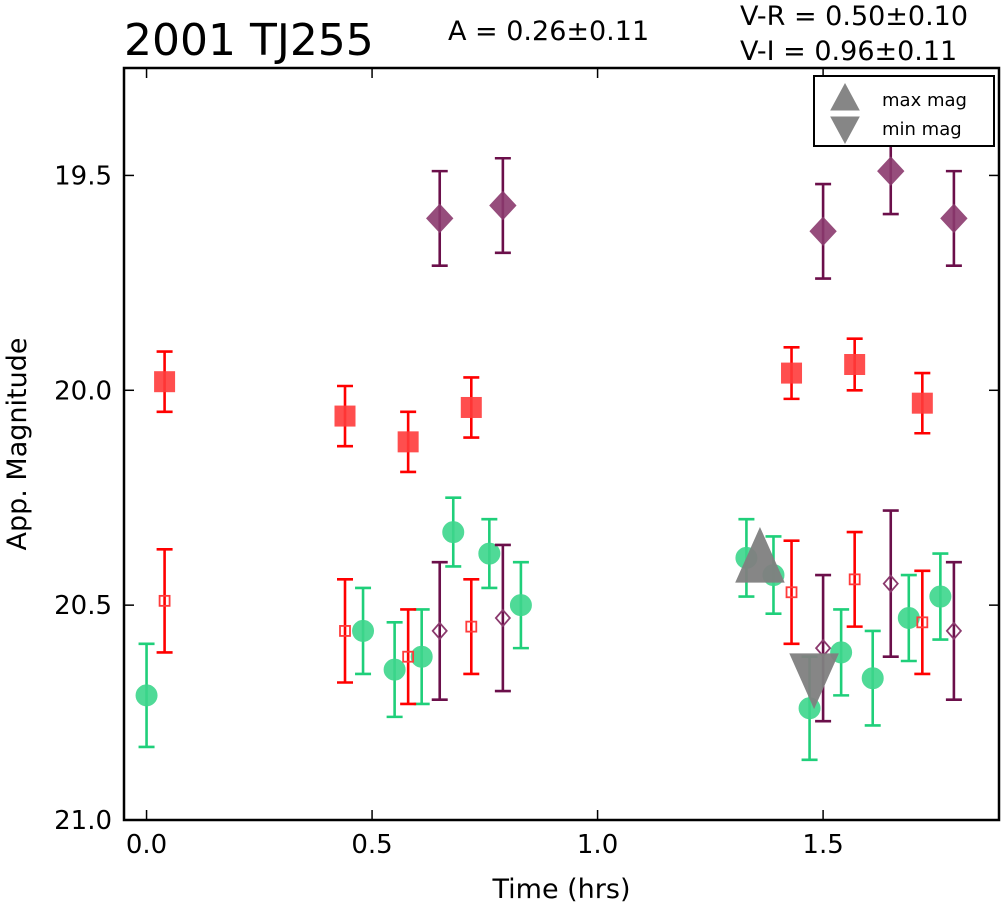  Describe the element at coordinates (83, 391) in the screenshot. I see `y-tick-label: 20.0` at that location.